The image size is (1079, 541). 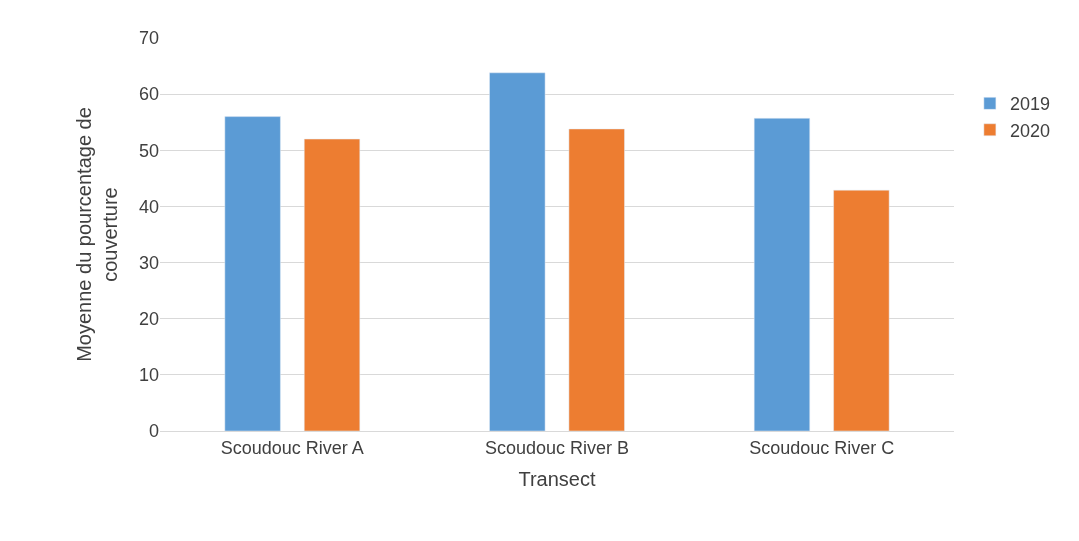 What do you see at coordinates (153, 431) in the screenshot?
I see `y-tick-label: 0` at bounding box center [153, 431].